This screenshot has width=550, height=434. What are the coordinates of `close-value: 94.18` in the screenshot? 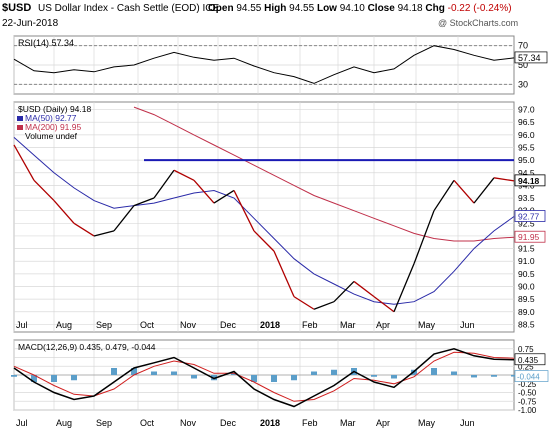 It's located at (410, 8).